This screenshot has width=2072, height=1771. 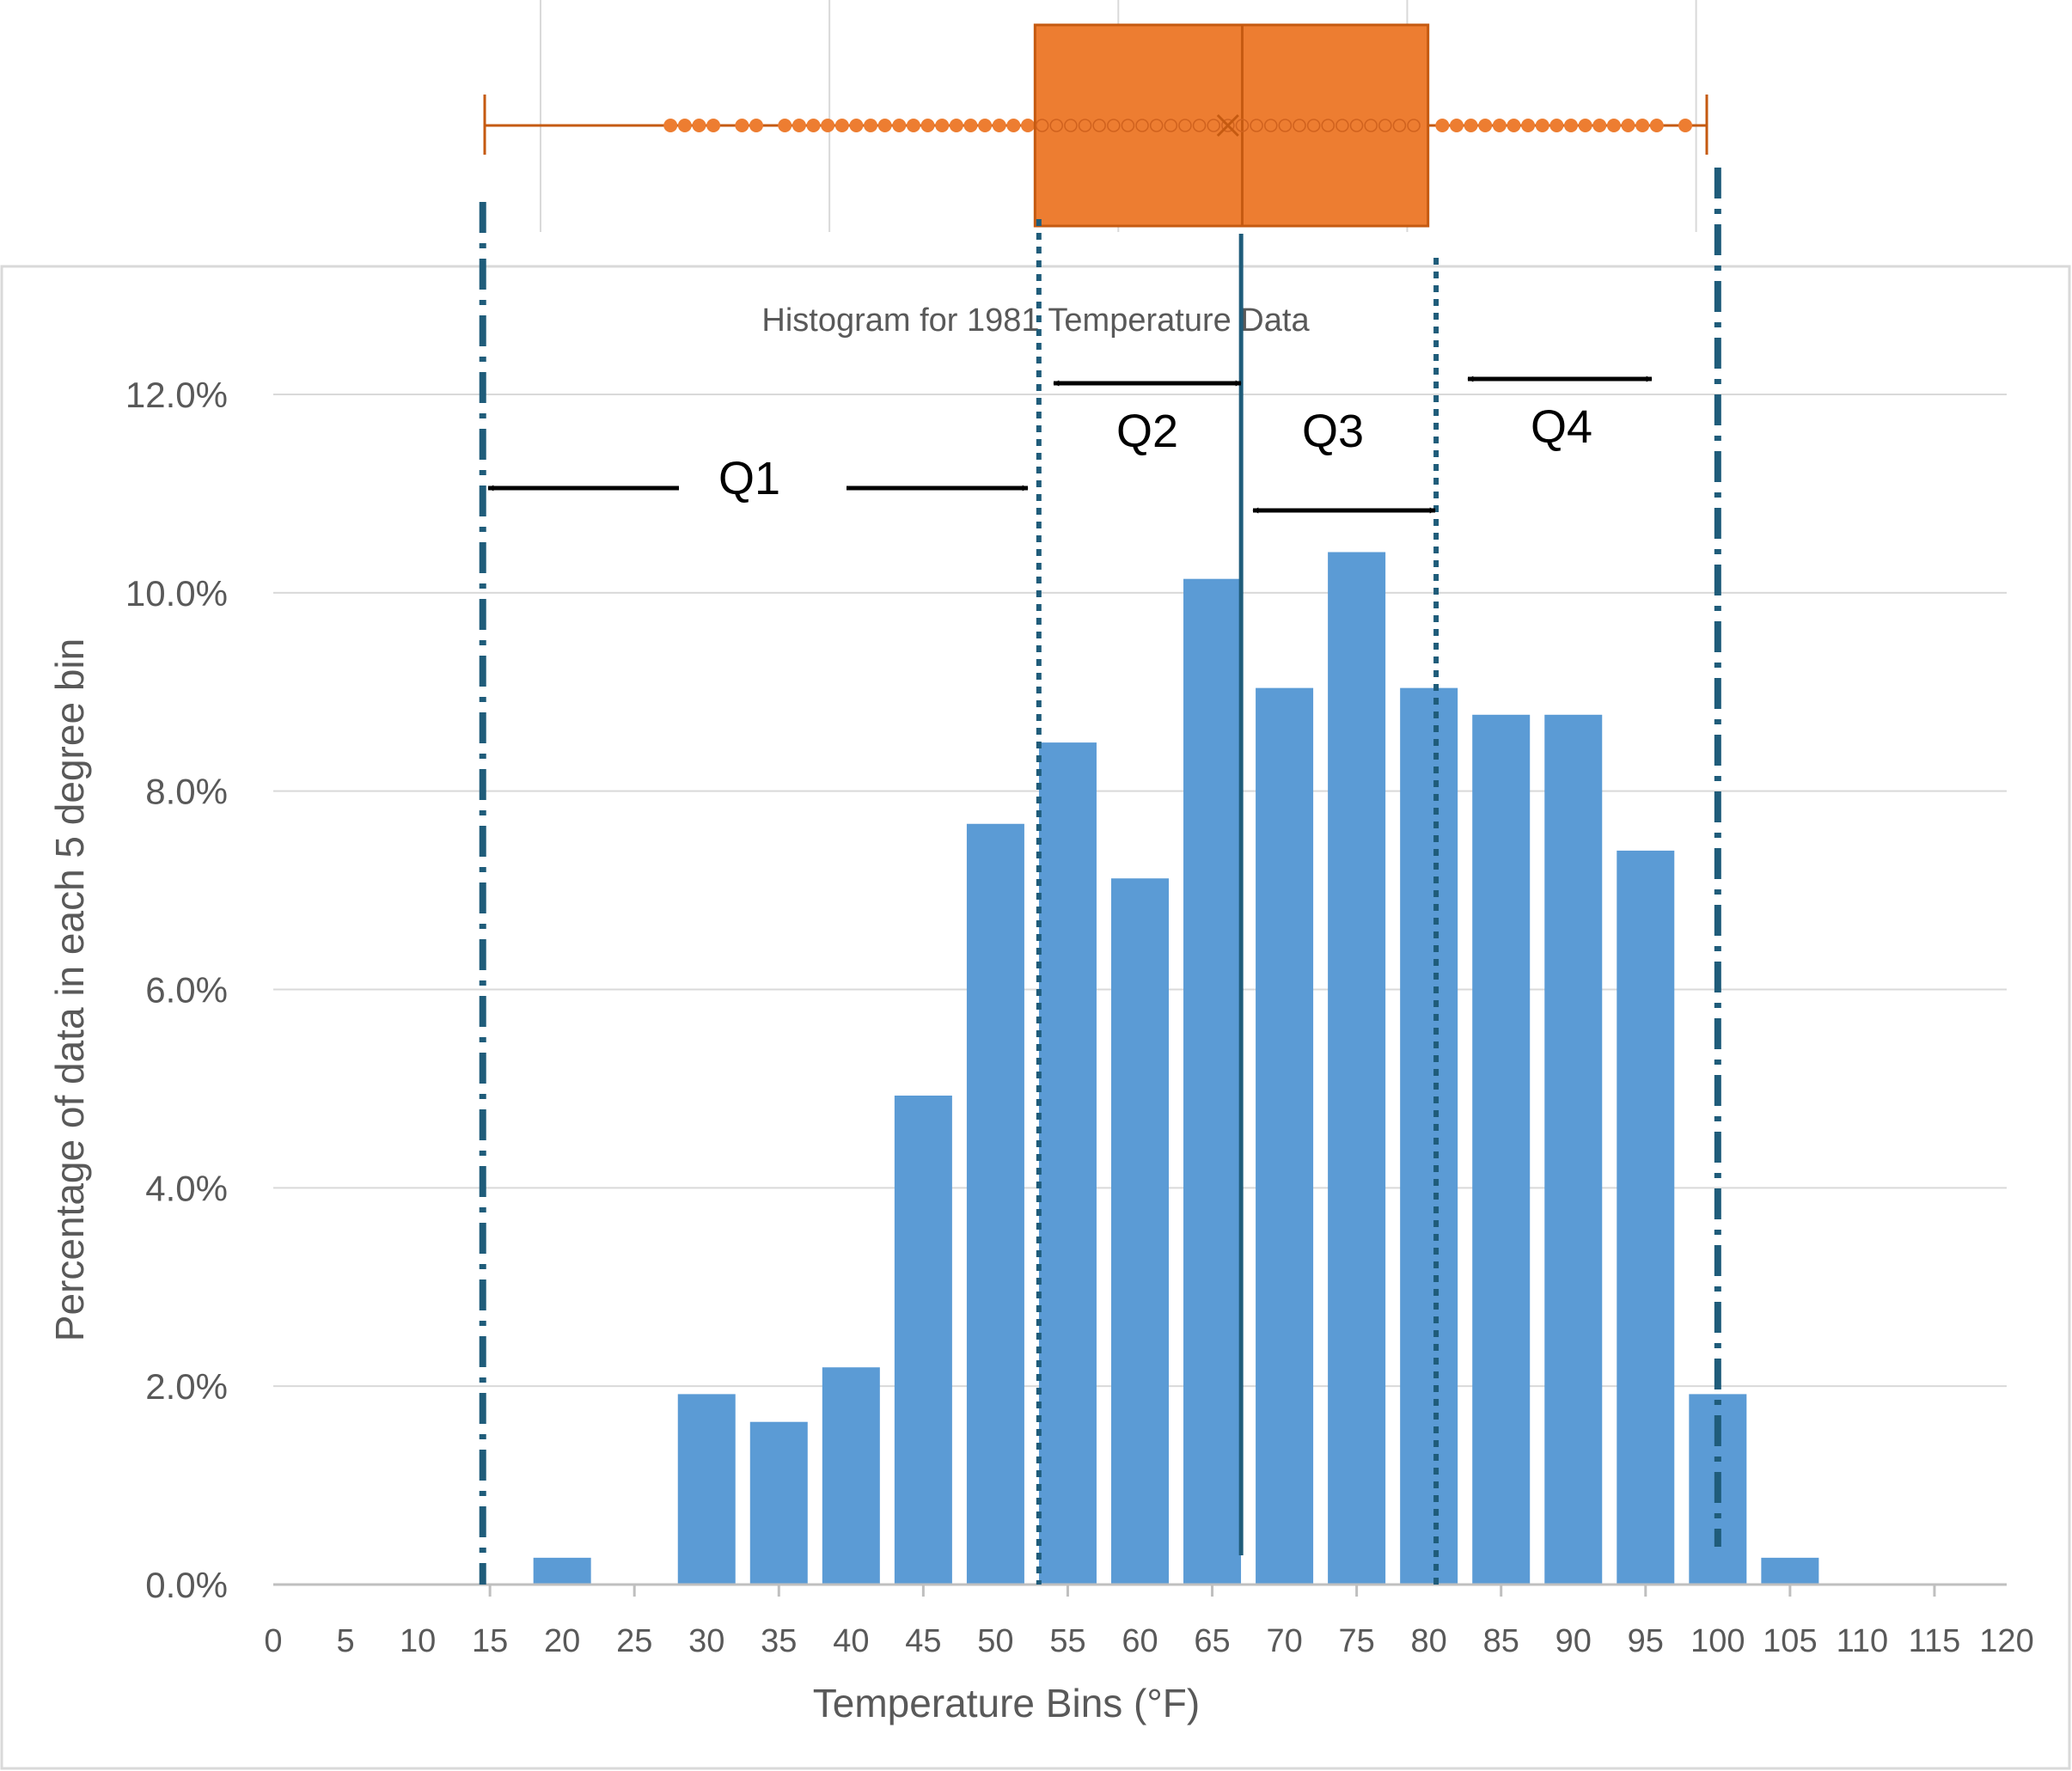 What do you see at coordinates (1147, 431) in the screenshot?
I see `q2-label: Q2` at bounding box center [1147, 431].